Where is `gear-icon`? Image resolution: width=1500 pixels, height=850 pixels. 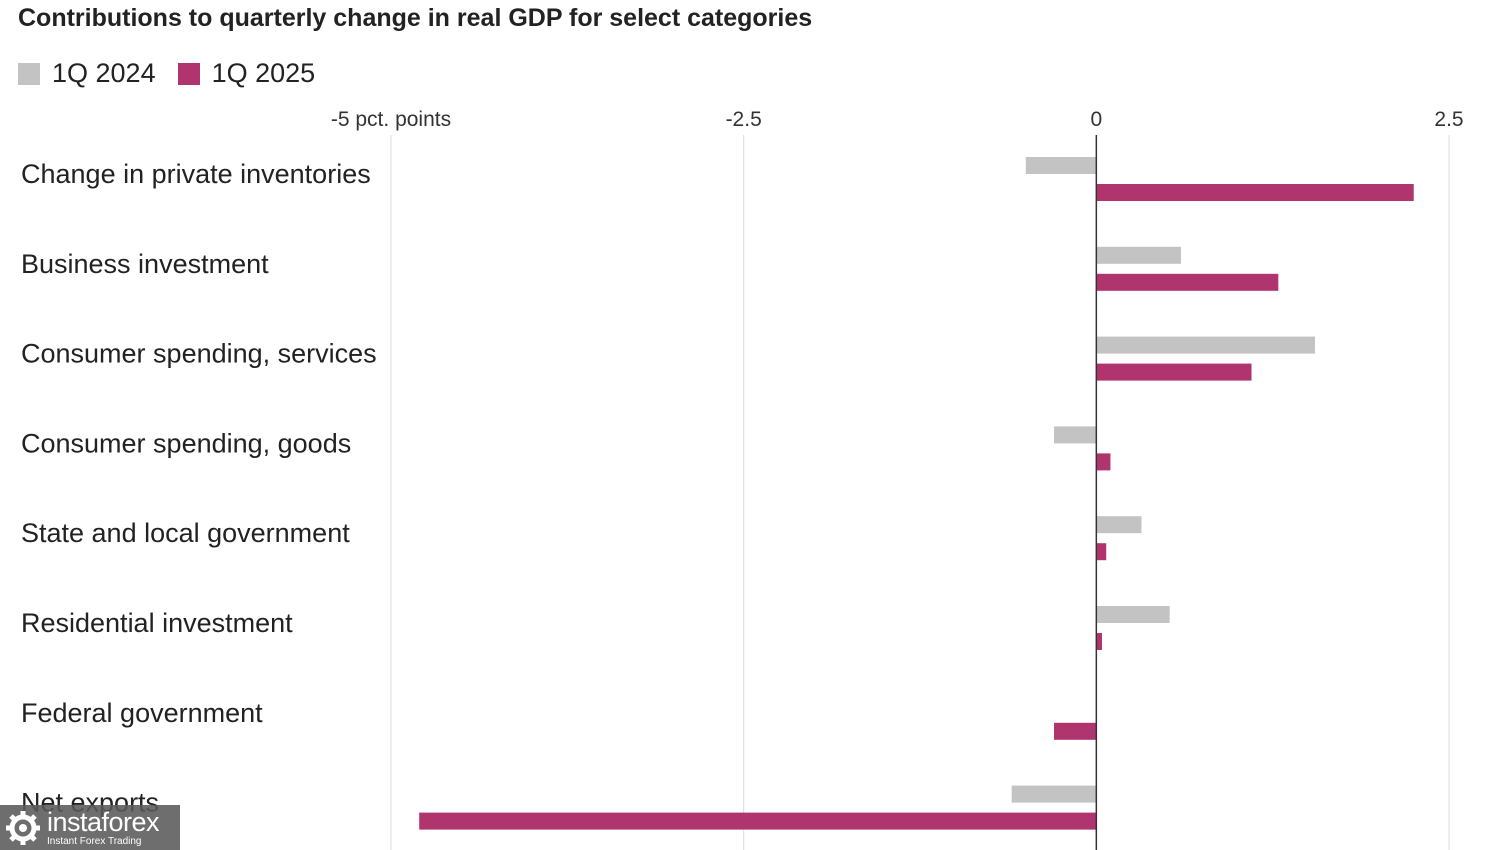
gear-icon is located at coordinates (23, 827).